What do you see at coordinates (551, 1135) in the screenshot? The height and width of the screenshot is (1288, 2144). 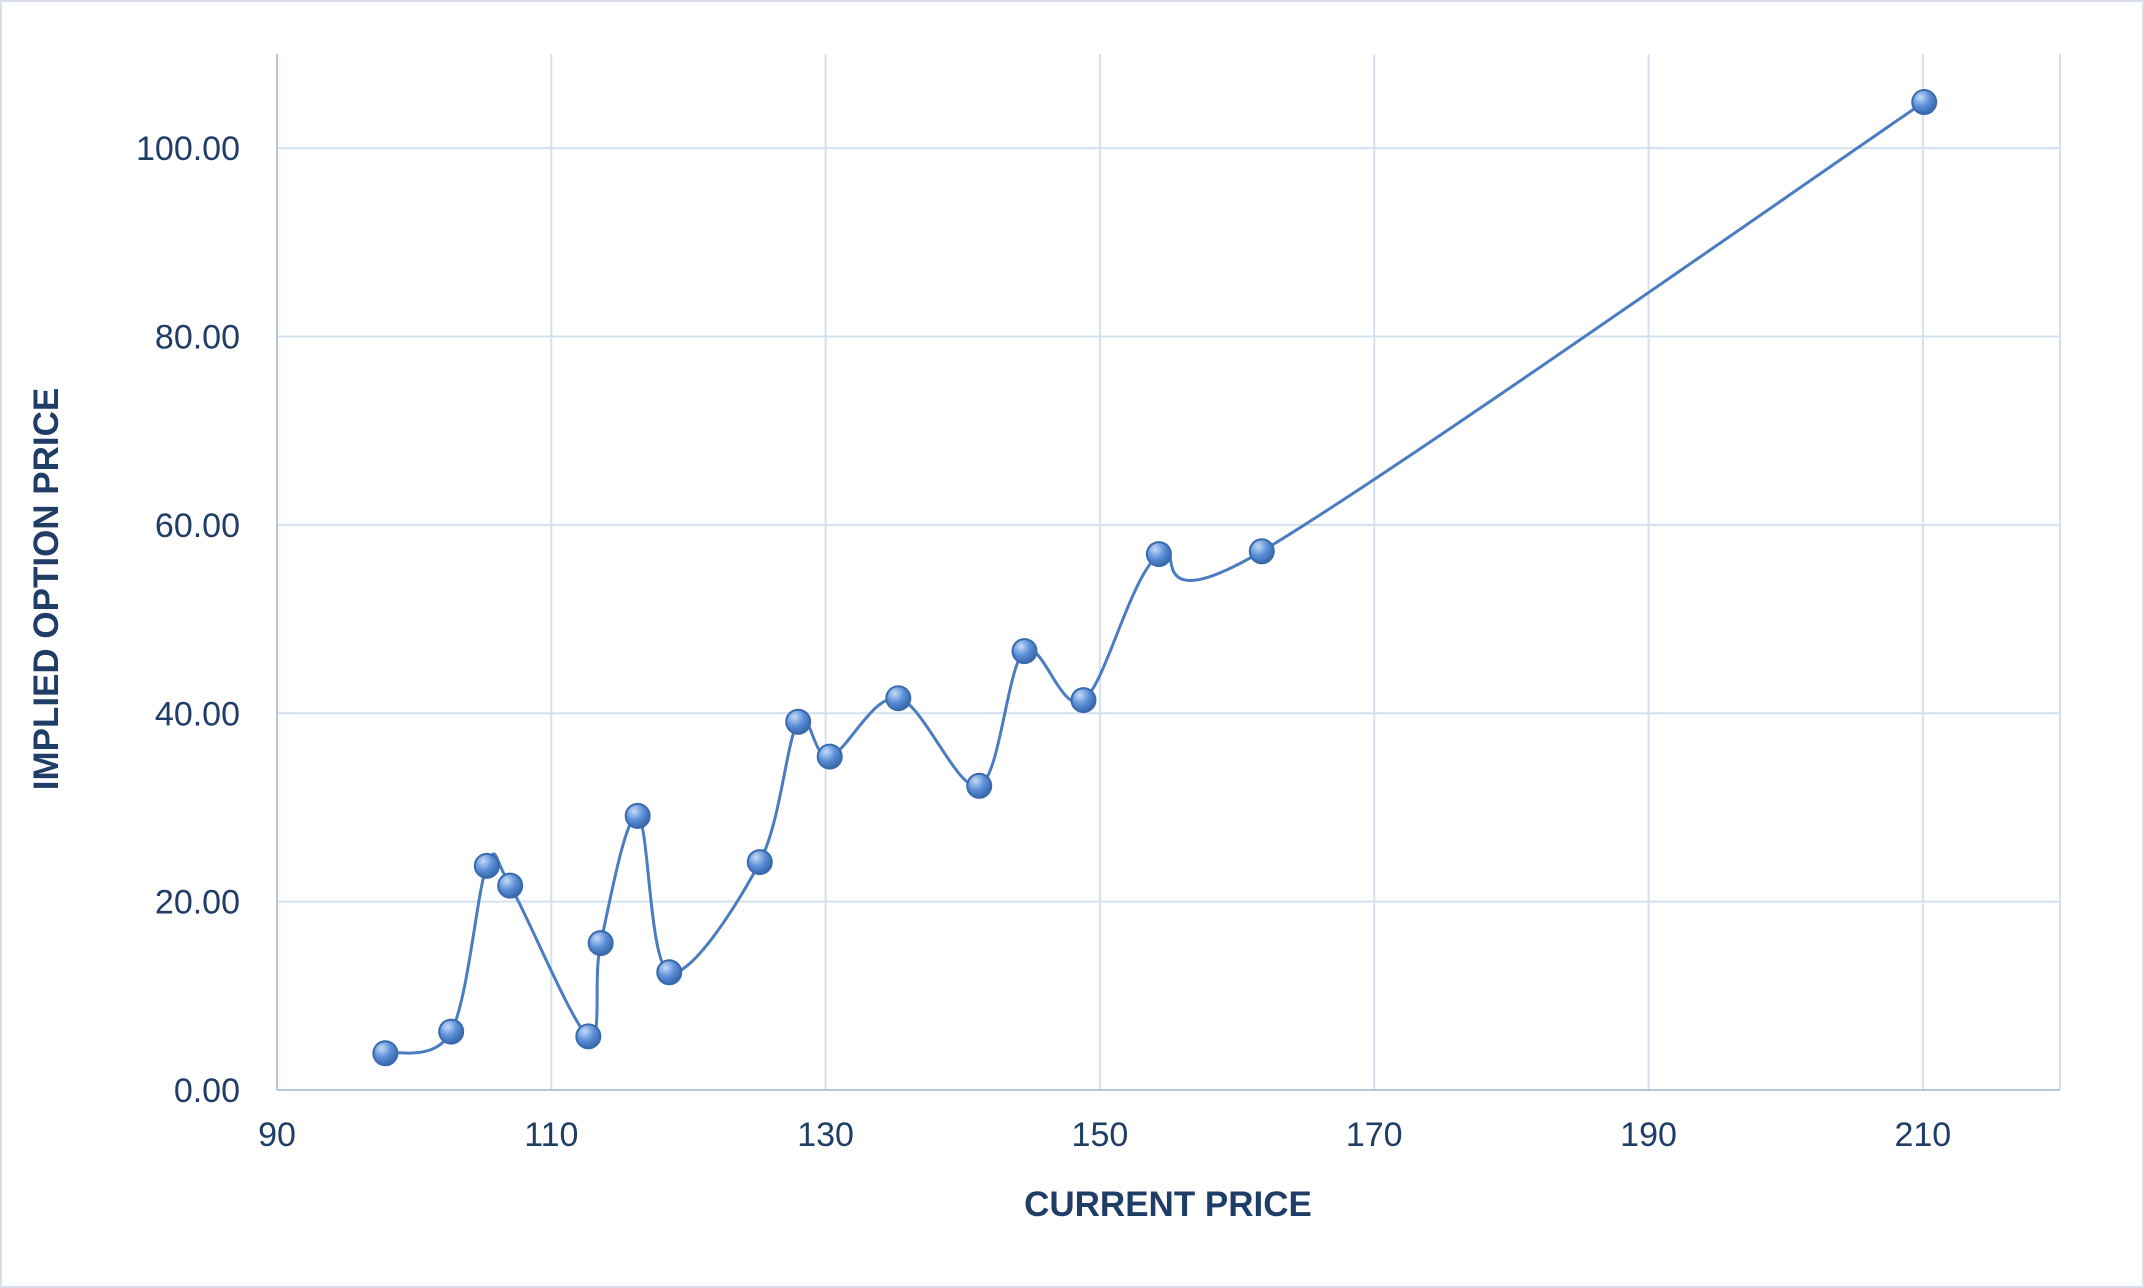 I see `x-tick-label: 110` at bounding box center [551, 1135].